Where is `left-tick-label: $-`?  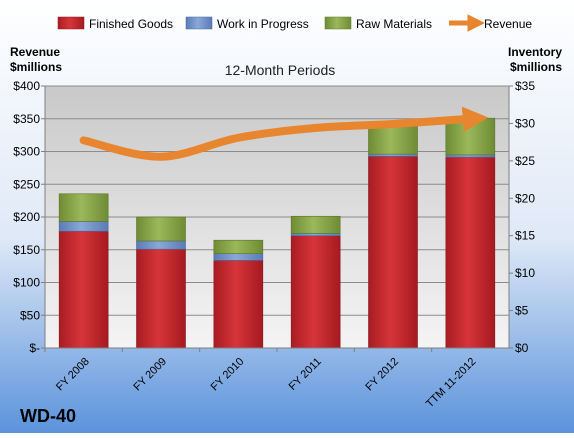 left-tick-label: $- is located at coordinates (34, 348).